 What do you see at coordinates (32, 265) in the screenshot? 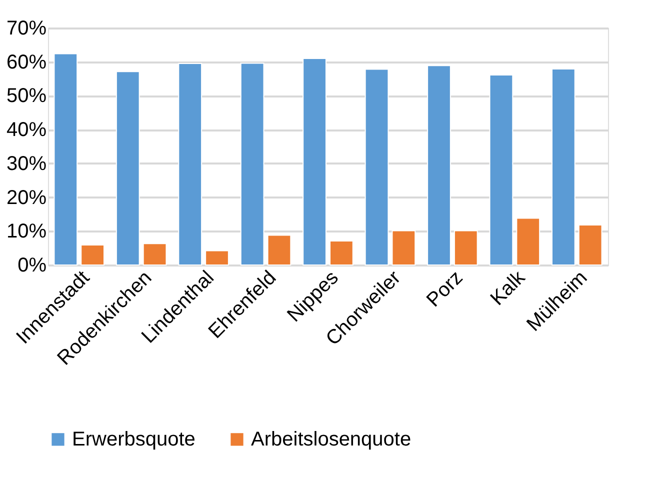
I see `y-tick-label: 0%` at bounding box center [32, 265].